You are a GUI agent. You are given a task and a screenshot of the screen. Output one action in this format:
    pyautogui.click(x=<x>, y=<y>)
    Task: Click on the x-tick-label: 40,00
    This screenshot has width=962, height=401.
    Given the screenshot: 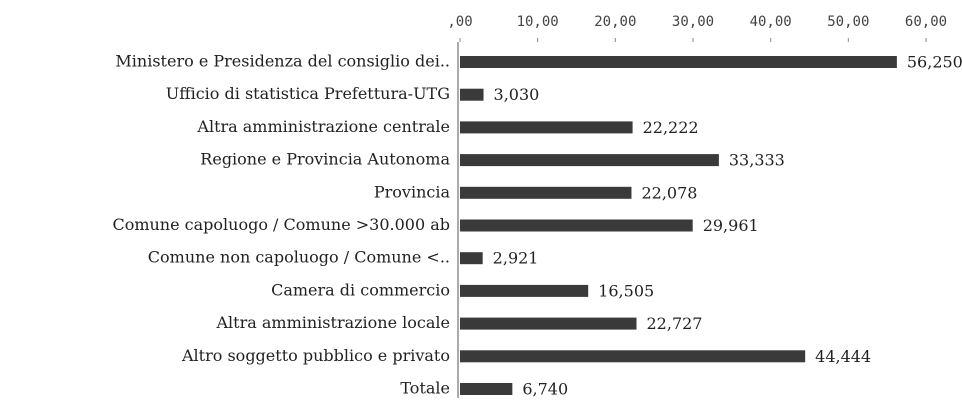 What is the action you would take?
    pyautogui.click(x=771, y=22)
    